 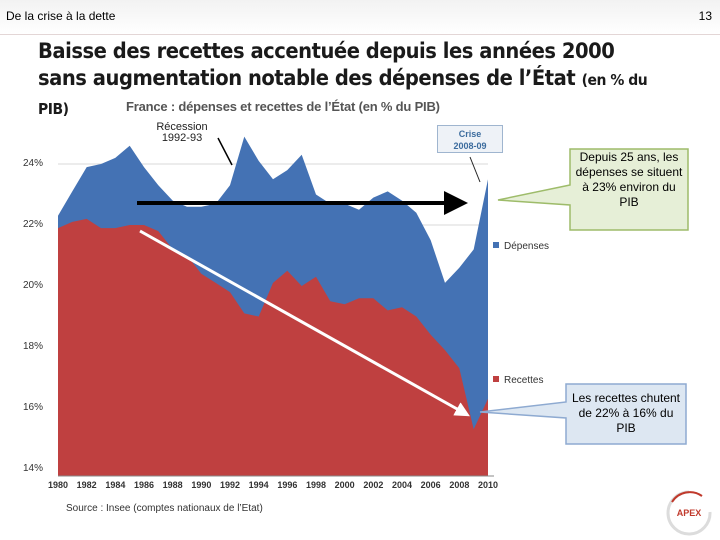 What do you see at coordinates (33, 468) in the screenshot?
I see `y-tick-14: 14%` at bounding box center [33, 468].